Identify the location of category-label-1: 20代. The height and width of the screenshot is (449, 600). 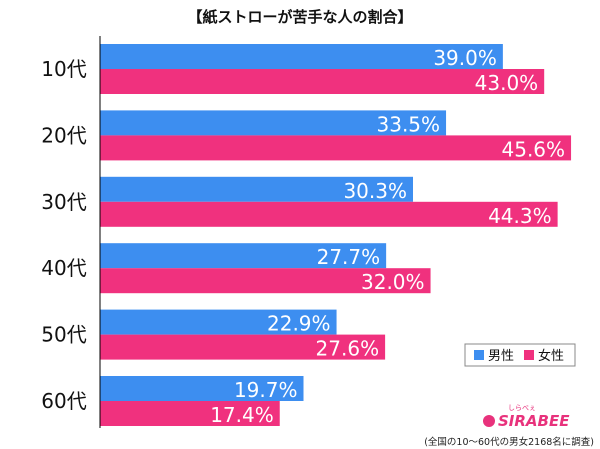
(63, 135).